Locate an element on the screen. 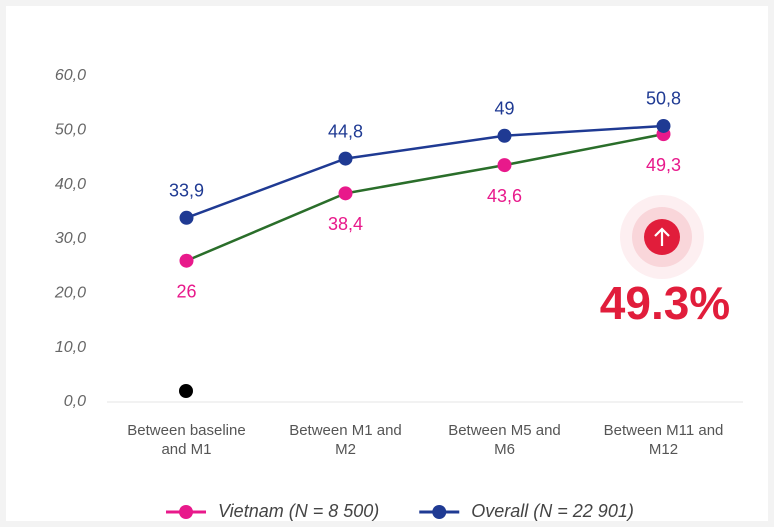 Image resolution: width=774 pixels, height=527 pixels. data-label: 44,8 is located at coordinates (345, 131).